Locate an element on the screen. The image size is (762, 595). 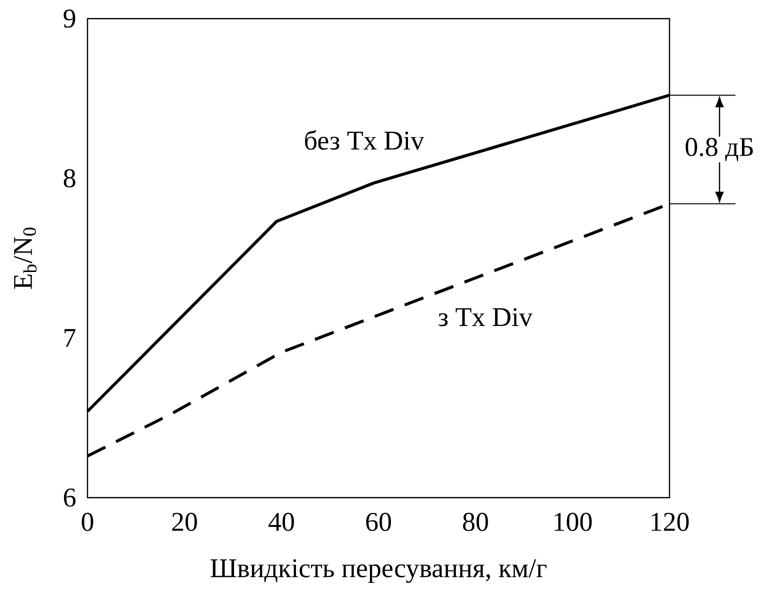
x-tick-label: 20 is located at coordinates (184, 522).